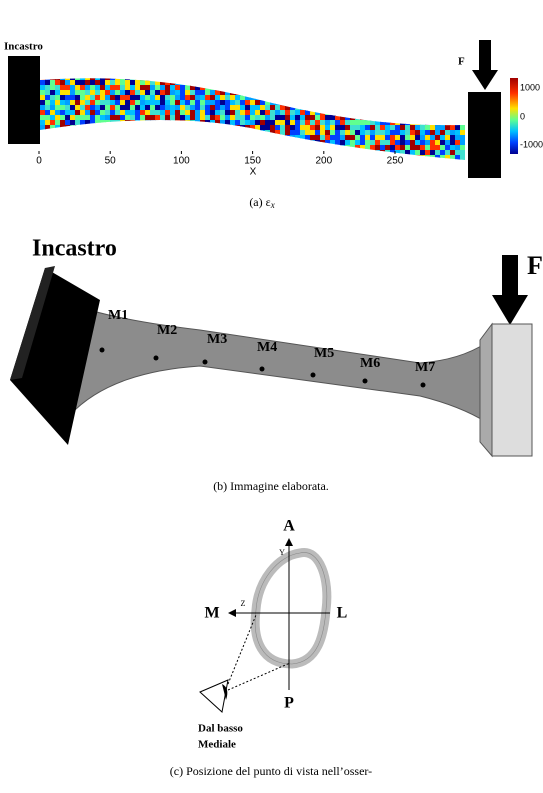 This screenshot has height=793, width=543. Describe the element at coordinates (486, 390) in the screenshot. I see `load-block-side` at that location.